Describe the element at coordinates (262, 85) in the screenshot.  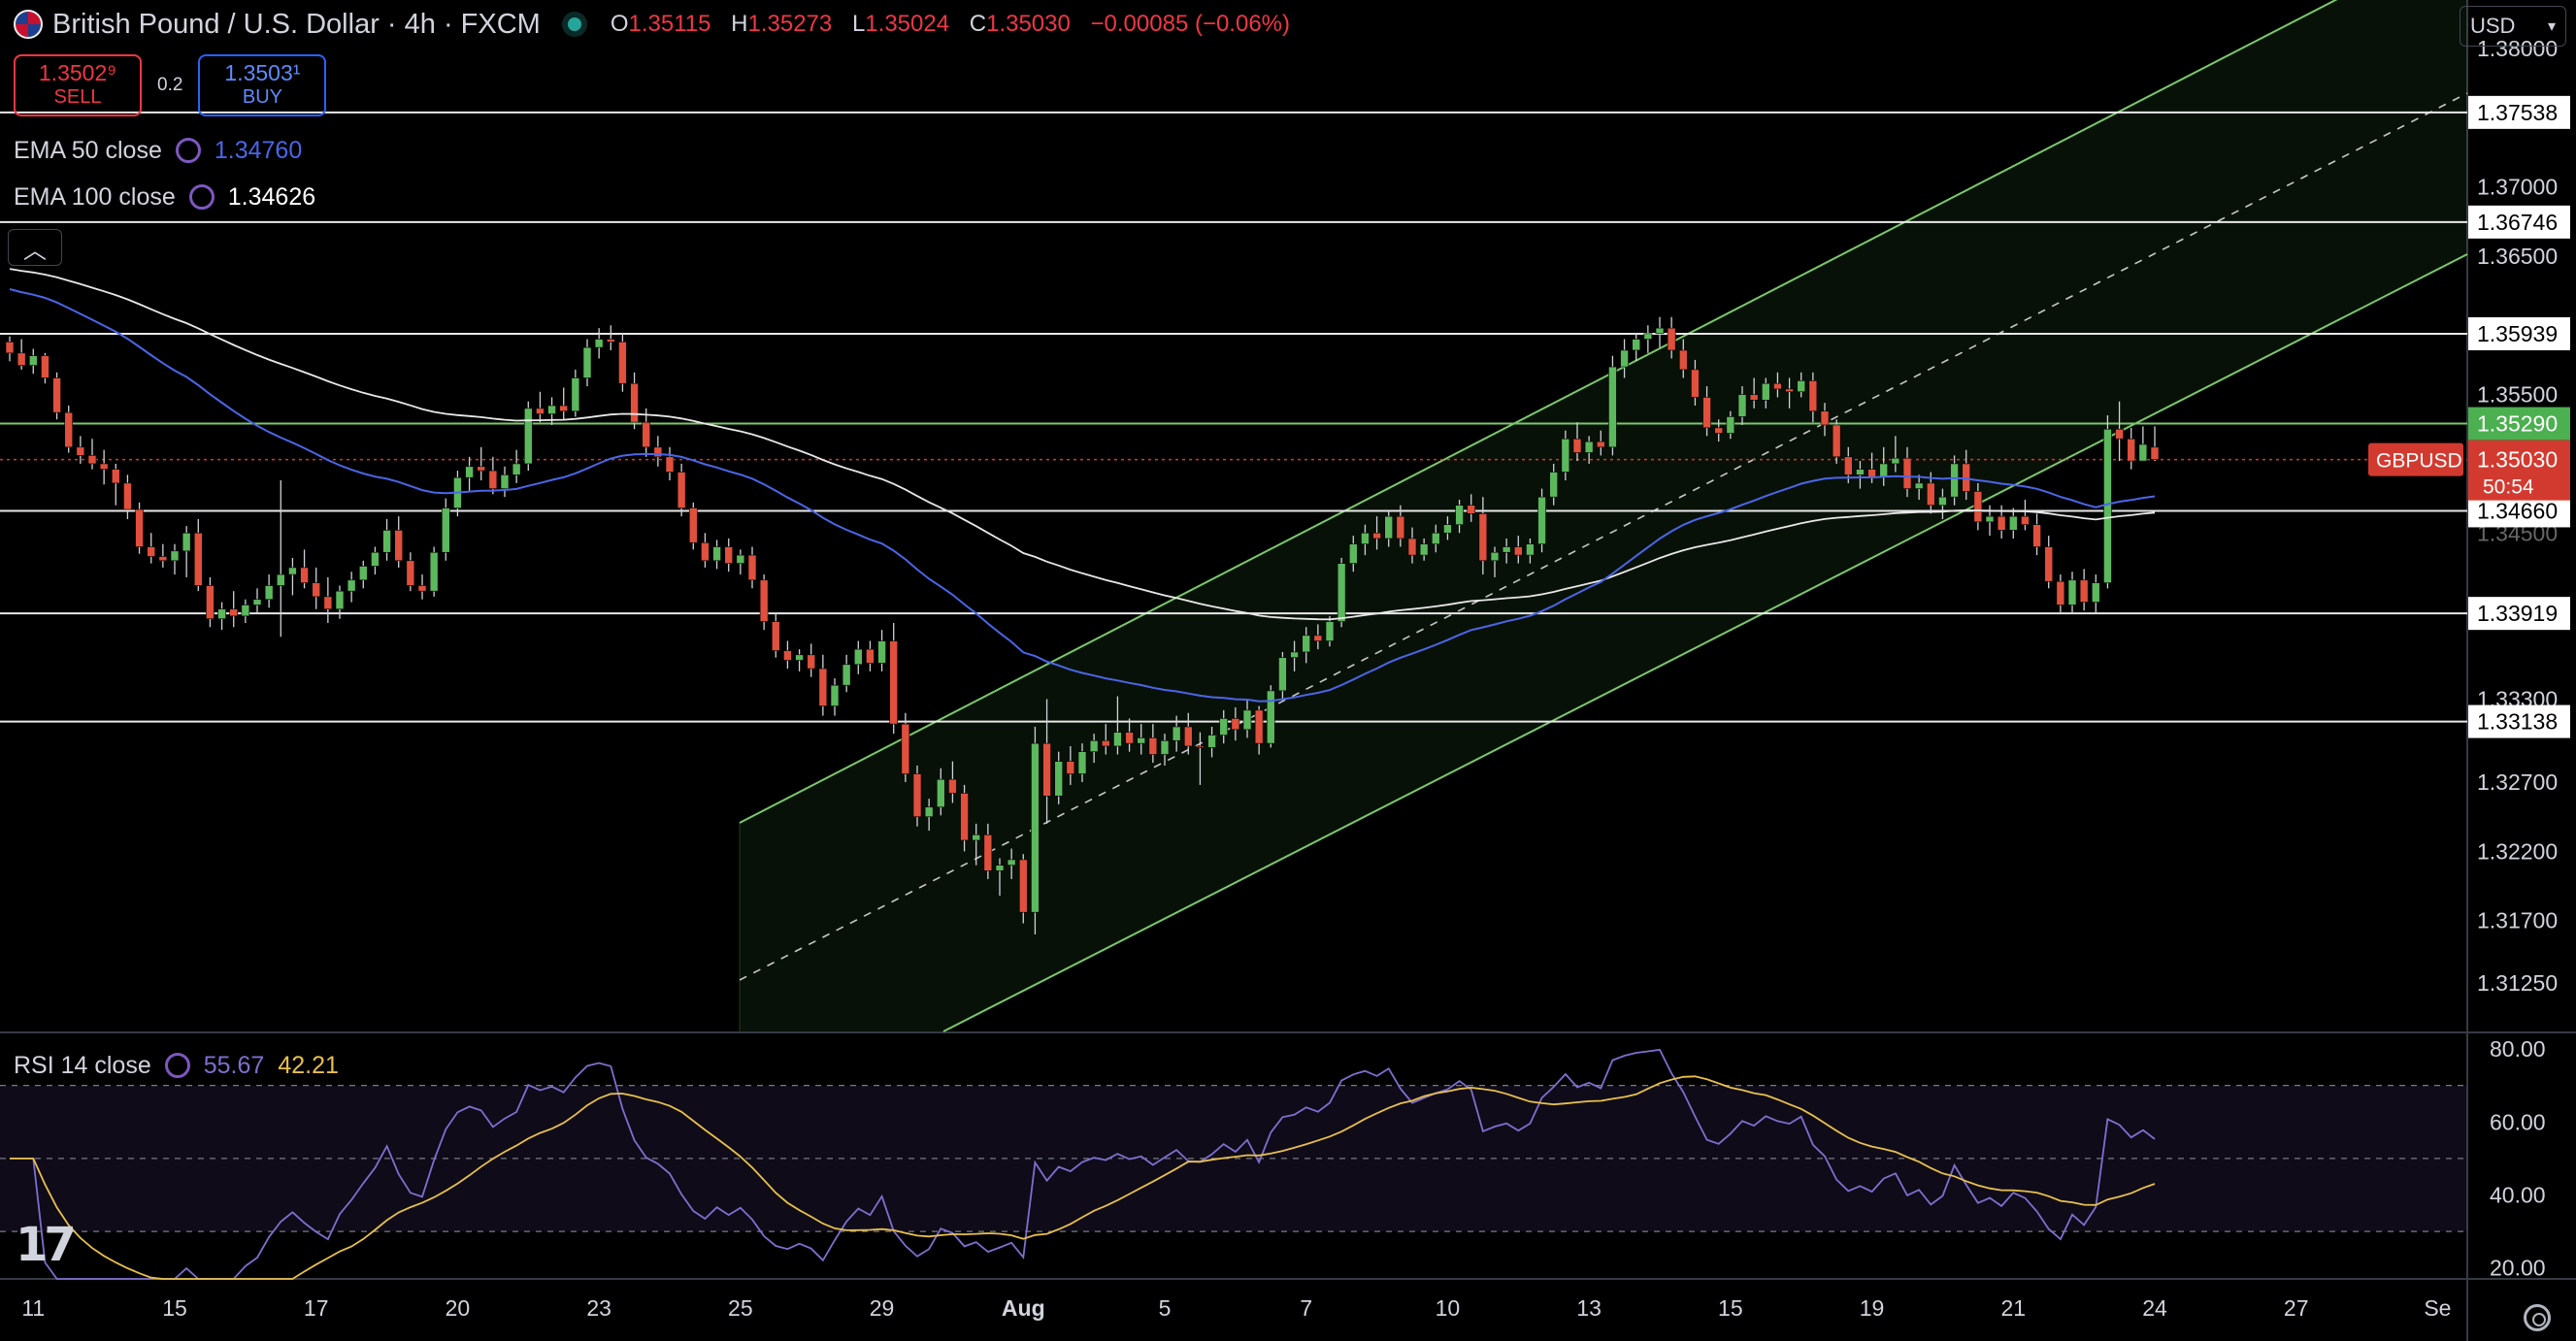
I see `buy-button: 1.3503¹ BUY` at that location.